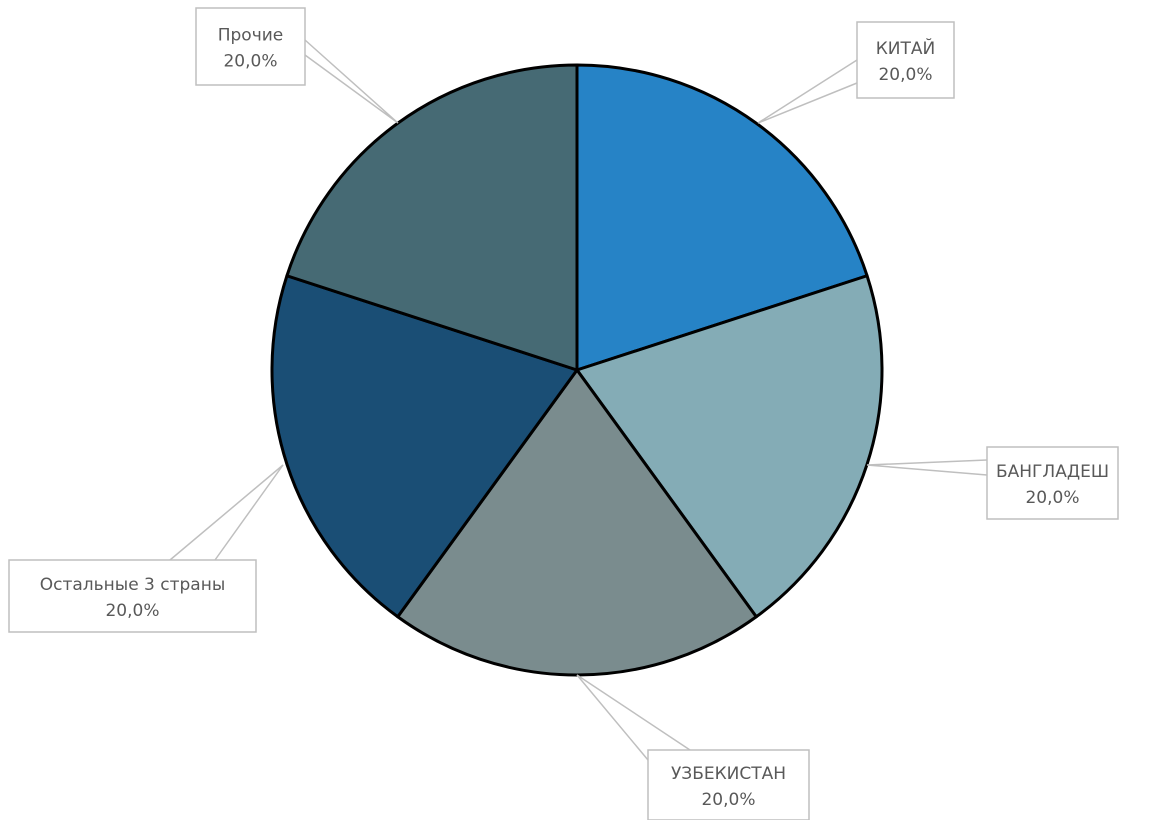  I want to click on data-label: БАНГЛАДЕШ 20,0%, so click(1052, 483).